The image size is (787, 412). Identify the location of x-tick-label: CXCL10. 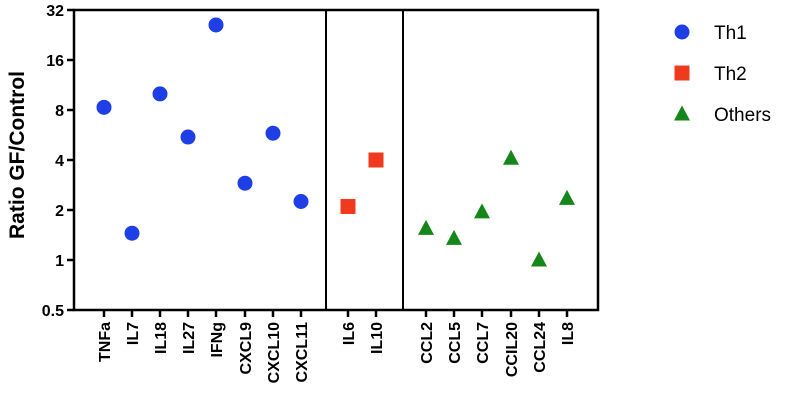
(274, 352).